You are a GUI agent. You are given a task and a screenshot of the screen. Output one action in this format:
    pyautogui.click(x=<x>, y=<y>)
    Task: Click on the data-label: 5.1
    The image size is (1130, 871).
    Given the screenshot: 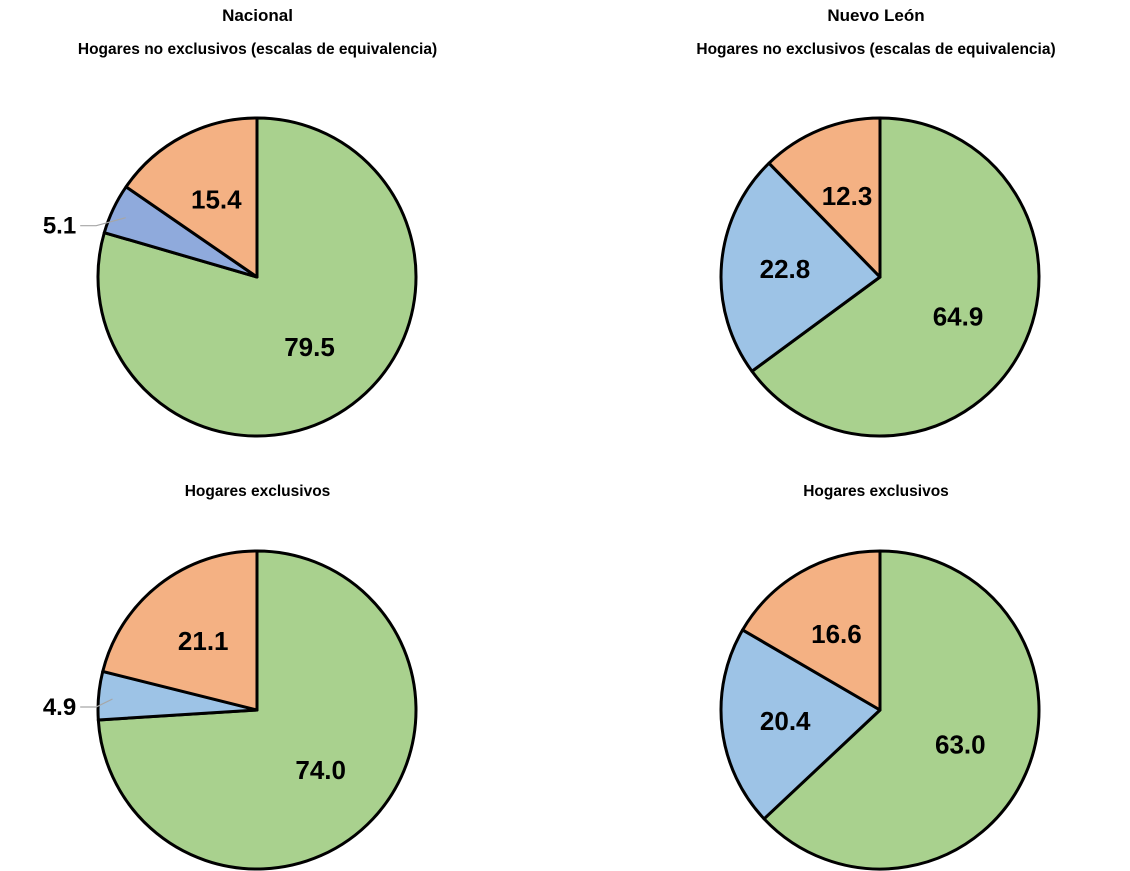 What is the action you would take?
    pyautogui.click(x=59, y=226)
    